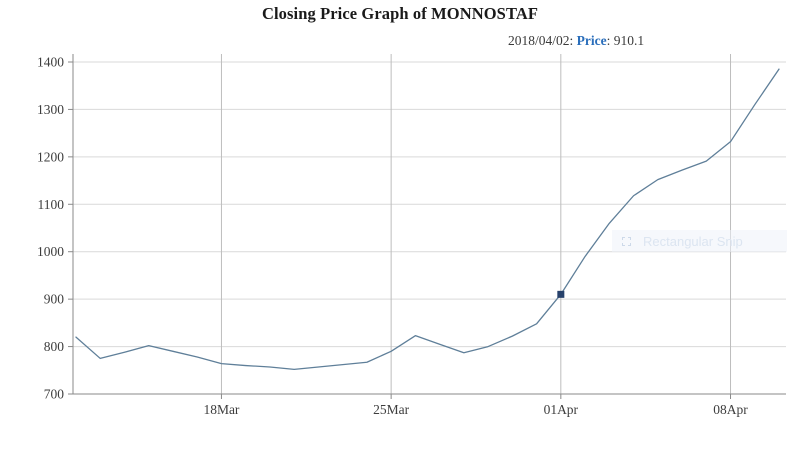  I want to click on highlighted-data-point-marker, so click(561, 294).